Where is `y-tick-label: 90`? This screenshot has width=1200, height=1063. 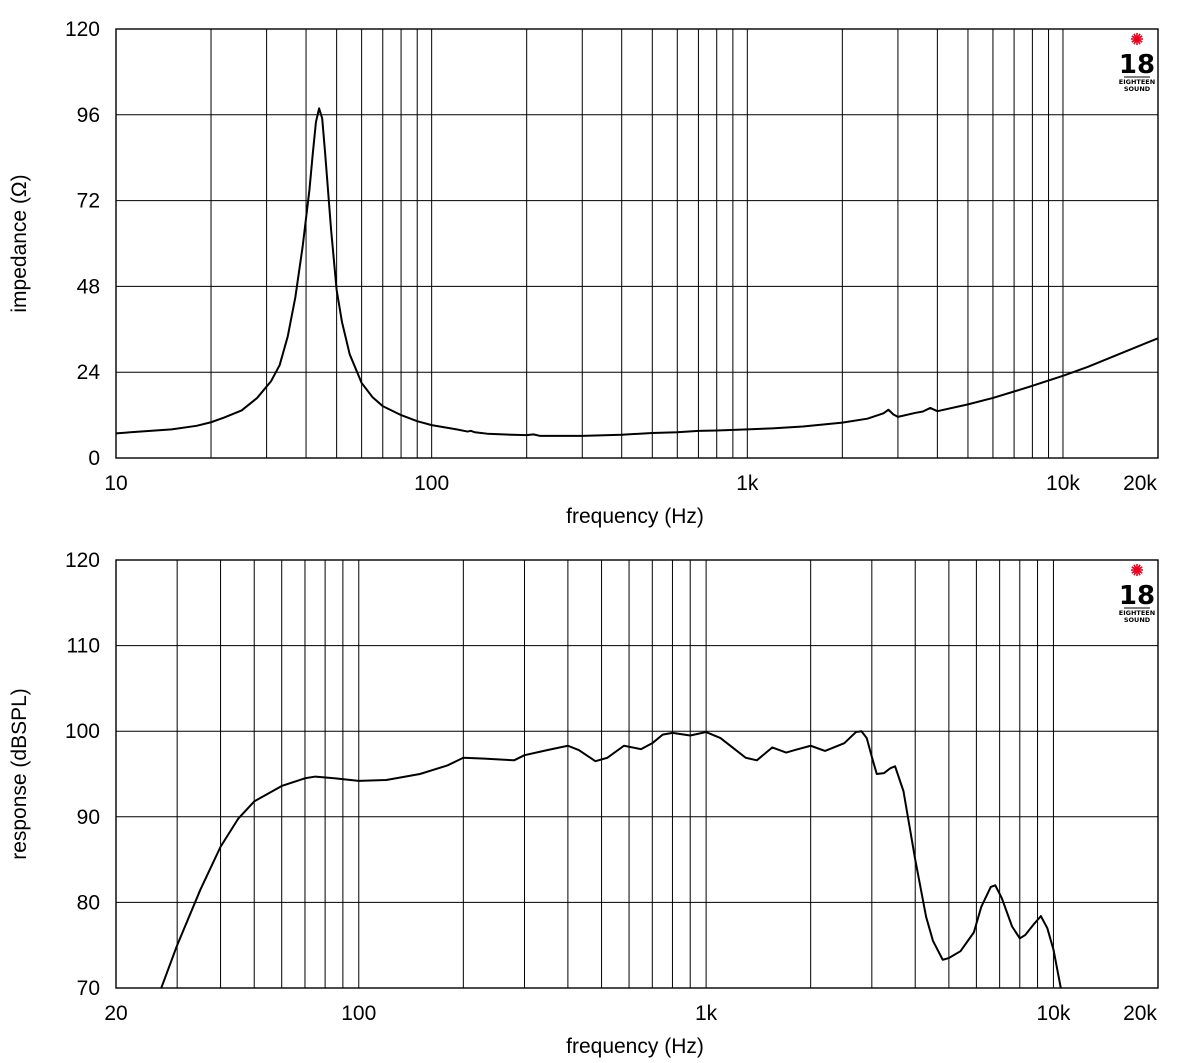
y-tick-label: 90 is located at coordinates (88, 817).